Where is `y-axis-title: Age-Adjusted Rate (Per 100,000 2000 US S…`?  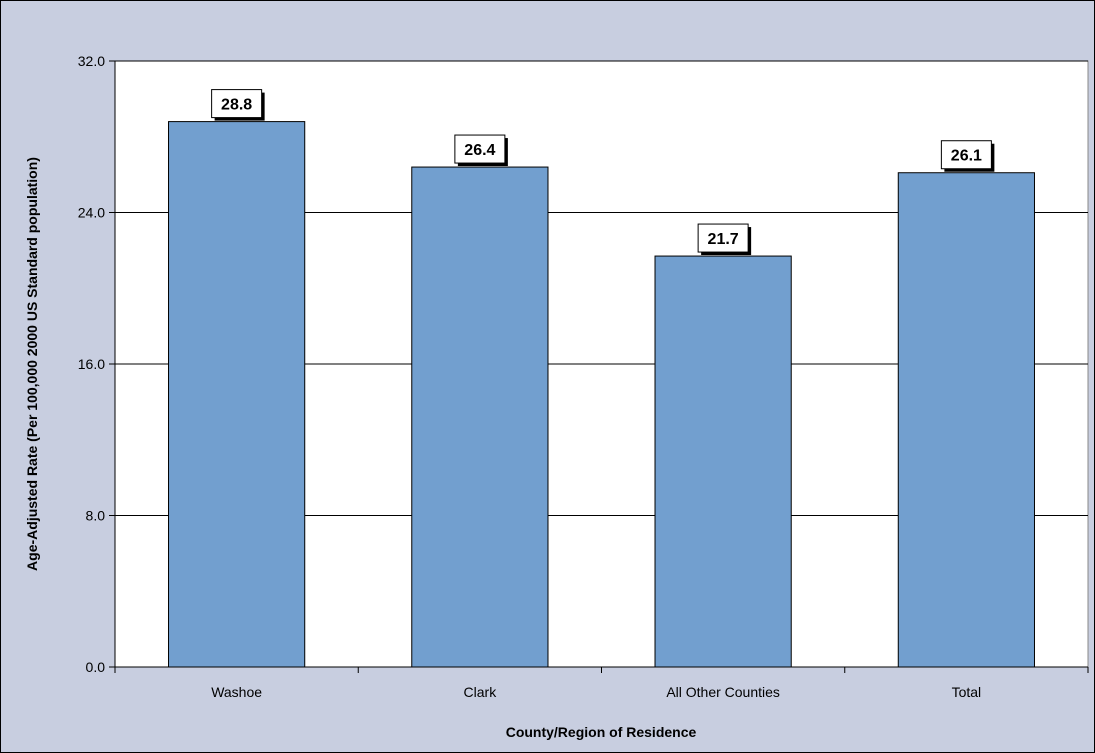 y-axis-title: Age-Adjusted Rate (Per 100,000 2000 US S… is located at coordinates (32, 364).